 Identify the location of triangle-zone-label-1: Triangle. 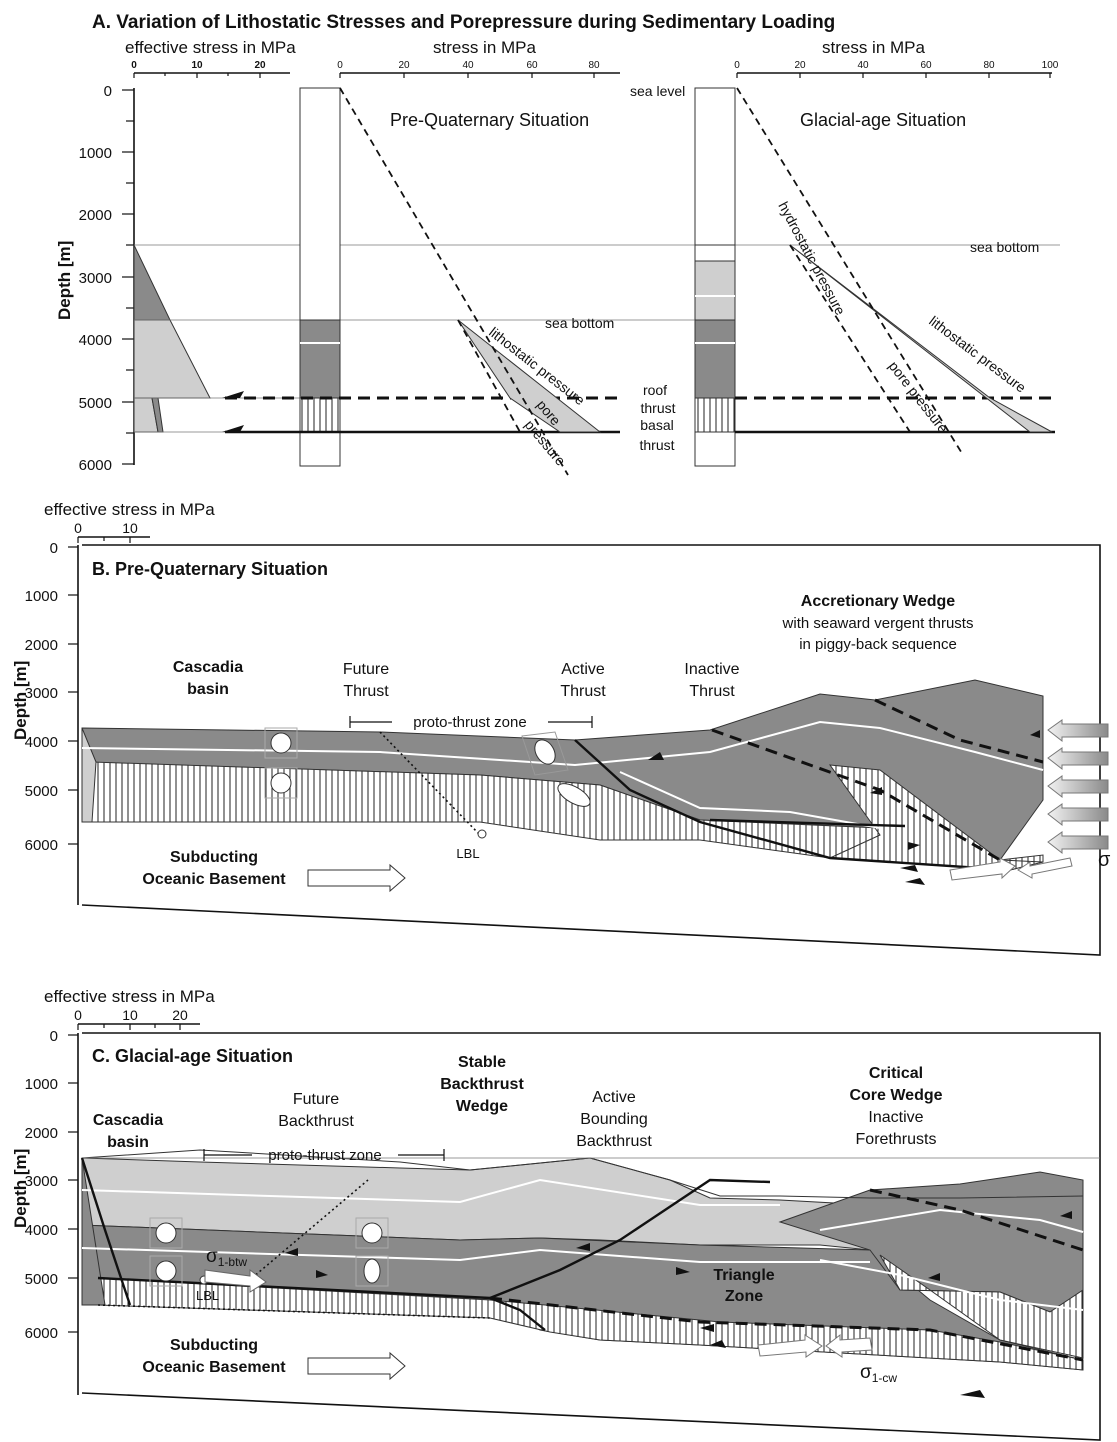
(743, 1275).